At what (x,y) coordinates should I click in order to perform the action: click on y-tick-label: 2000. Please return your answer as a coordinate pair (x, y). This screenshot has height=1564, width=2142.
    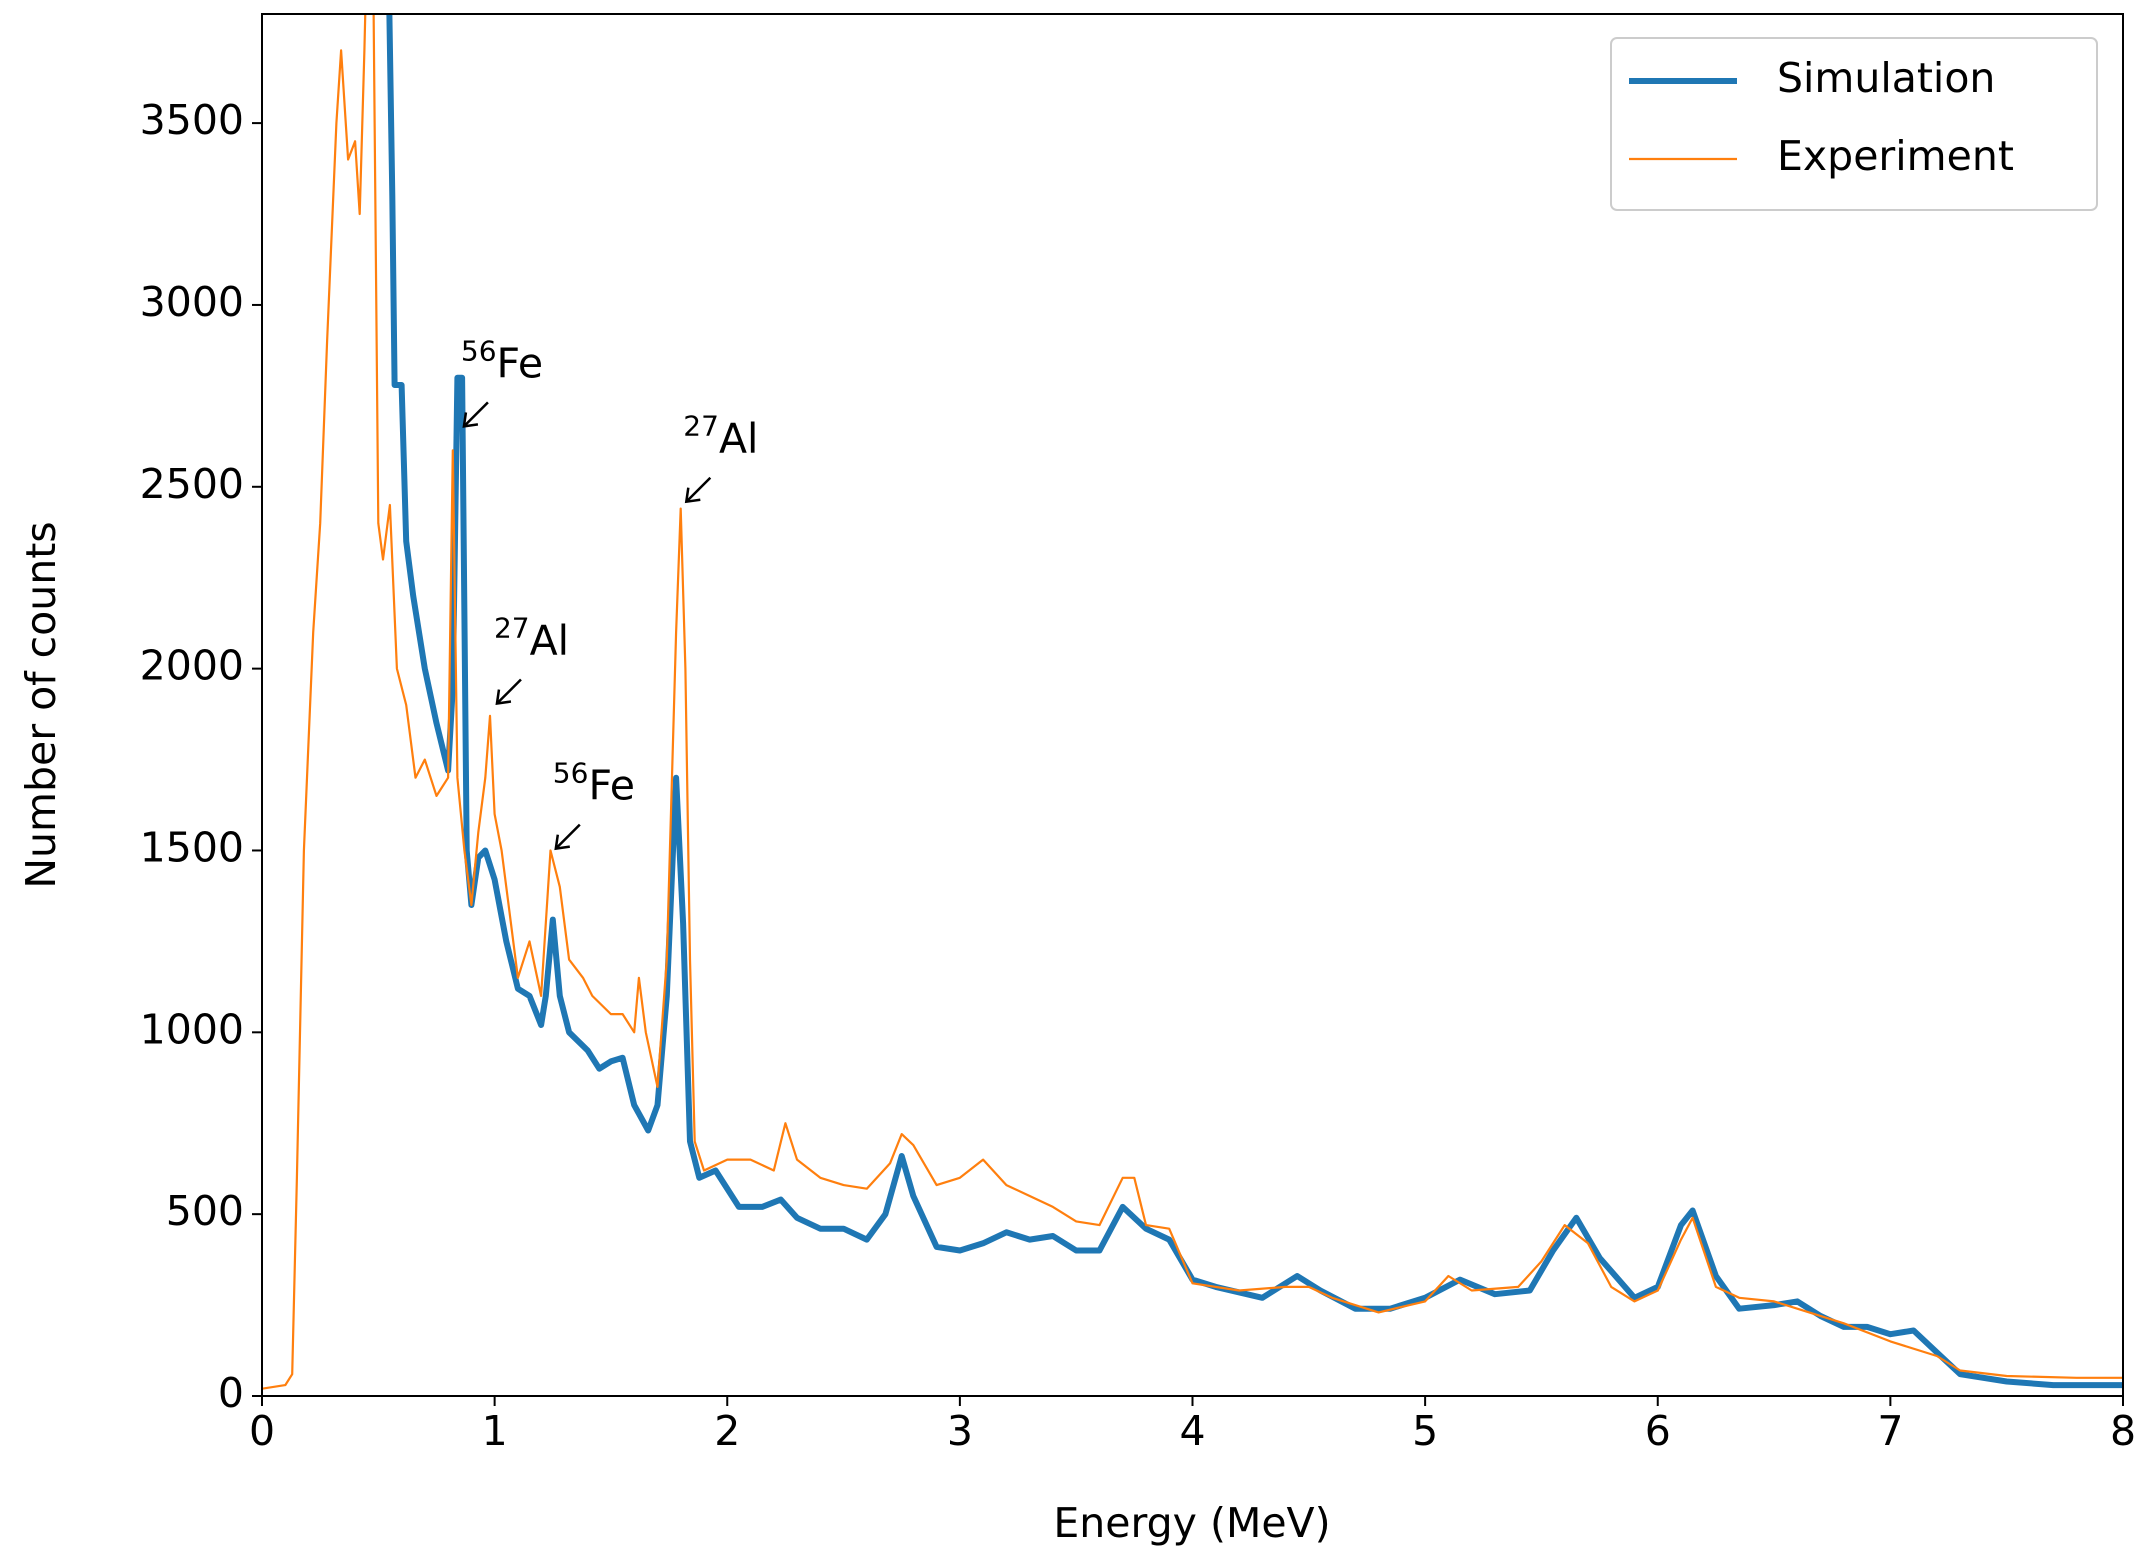
    Looking at the image, I should click on (192, 666).